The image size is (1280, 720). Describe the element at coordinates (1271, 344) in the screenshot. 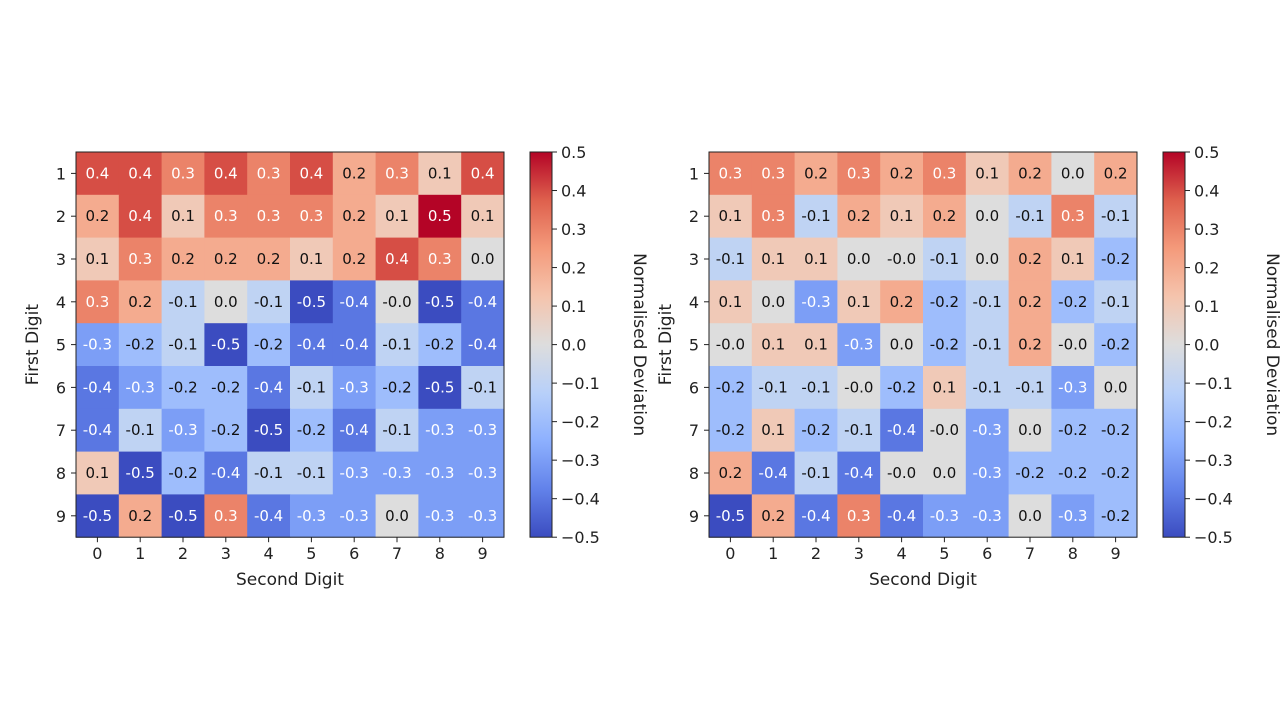

I see `colorbar-label: Normalised Deviation` at that location.